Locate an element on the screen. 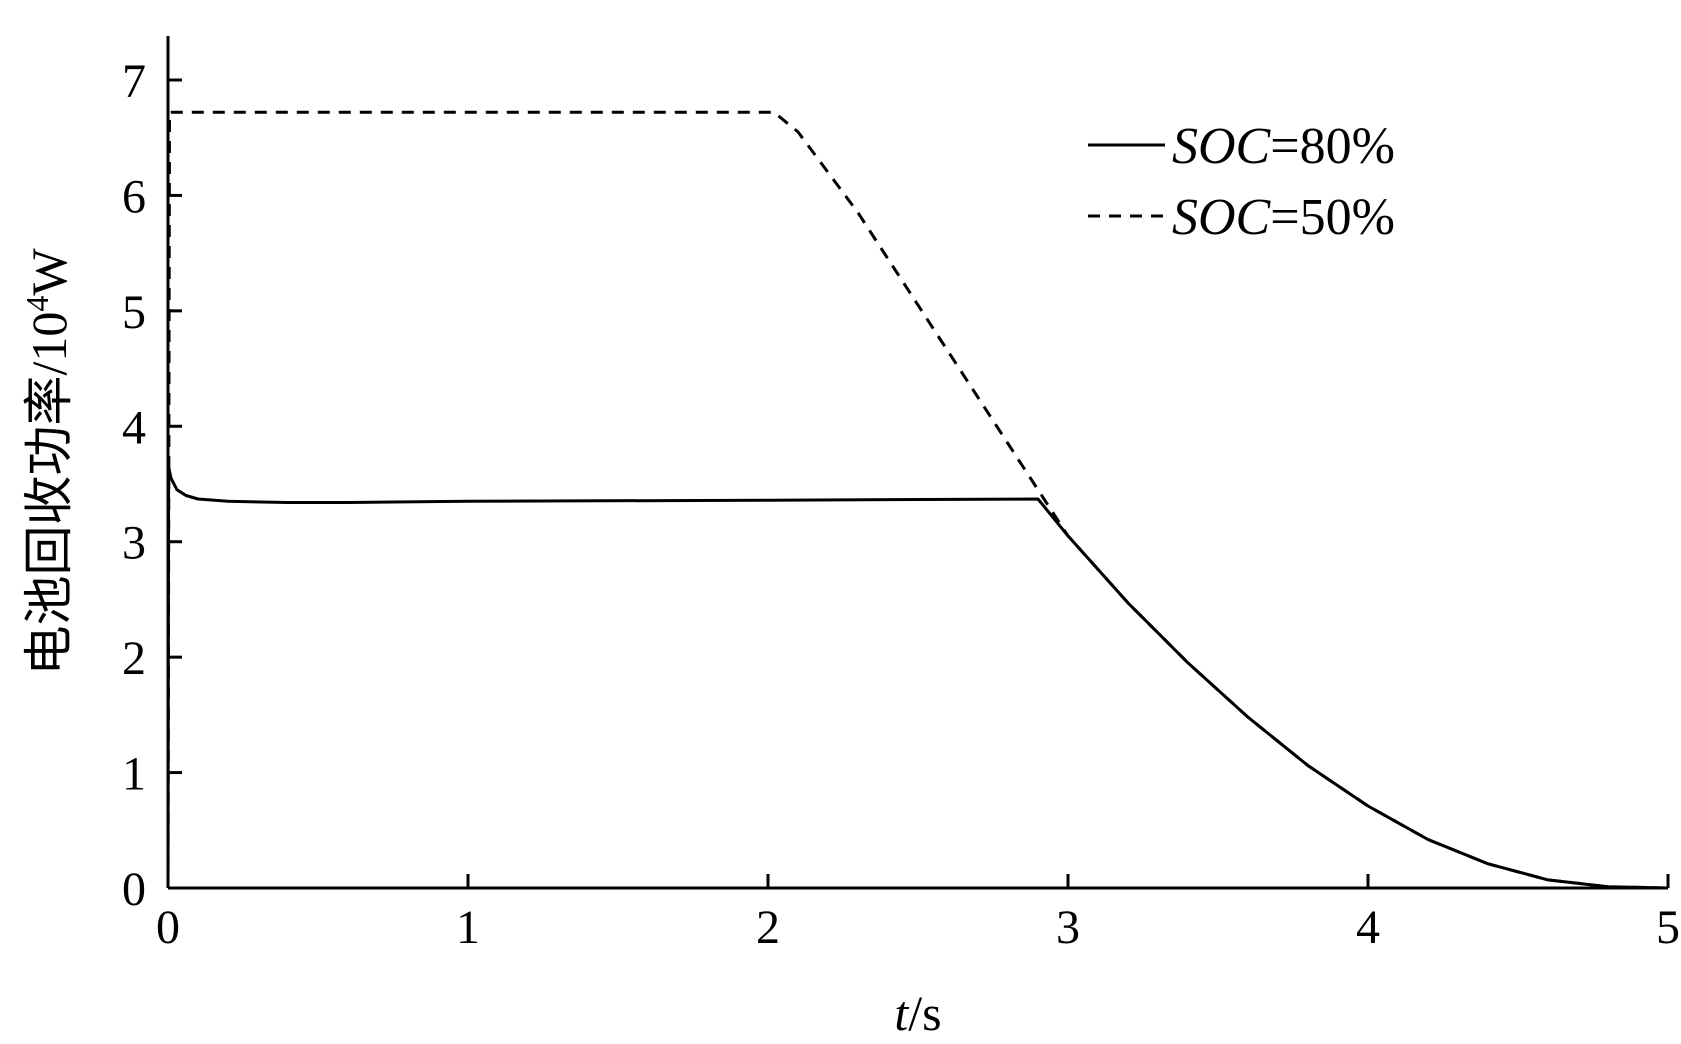 The width and height of the screenshot is (1681, 1044). y-tick-label: 5 is located at coordinates (134, 312).